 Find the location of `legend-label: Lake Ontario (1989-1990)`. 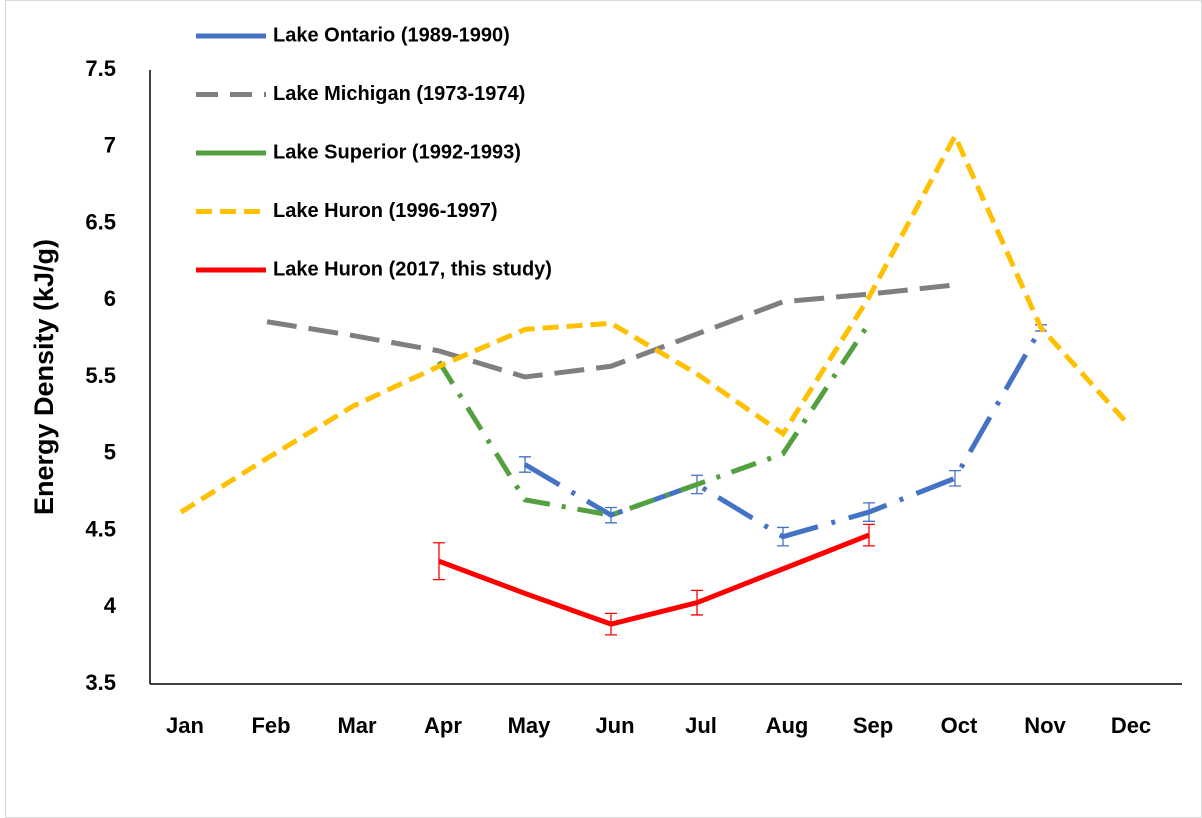

legend-label: Lake Ontario (1989-1990) is located at coordinates (391, 35).